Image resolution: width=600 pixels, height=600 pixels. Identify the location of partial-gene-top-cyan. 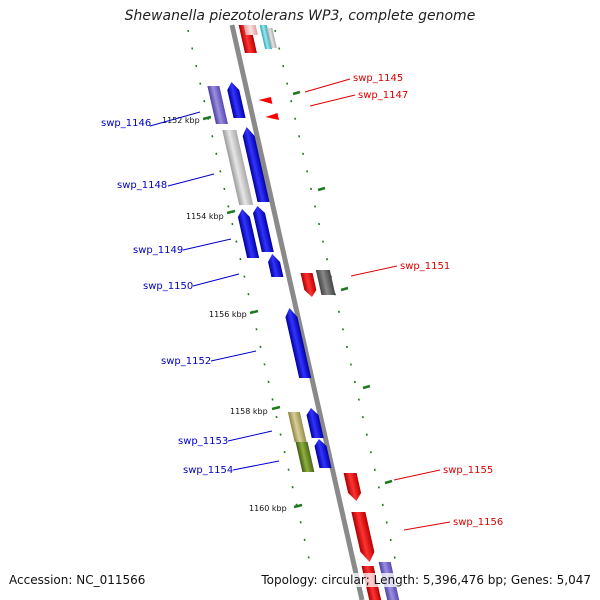
(266, 37).